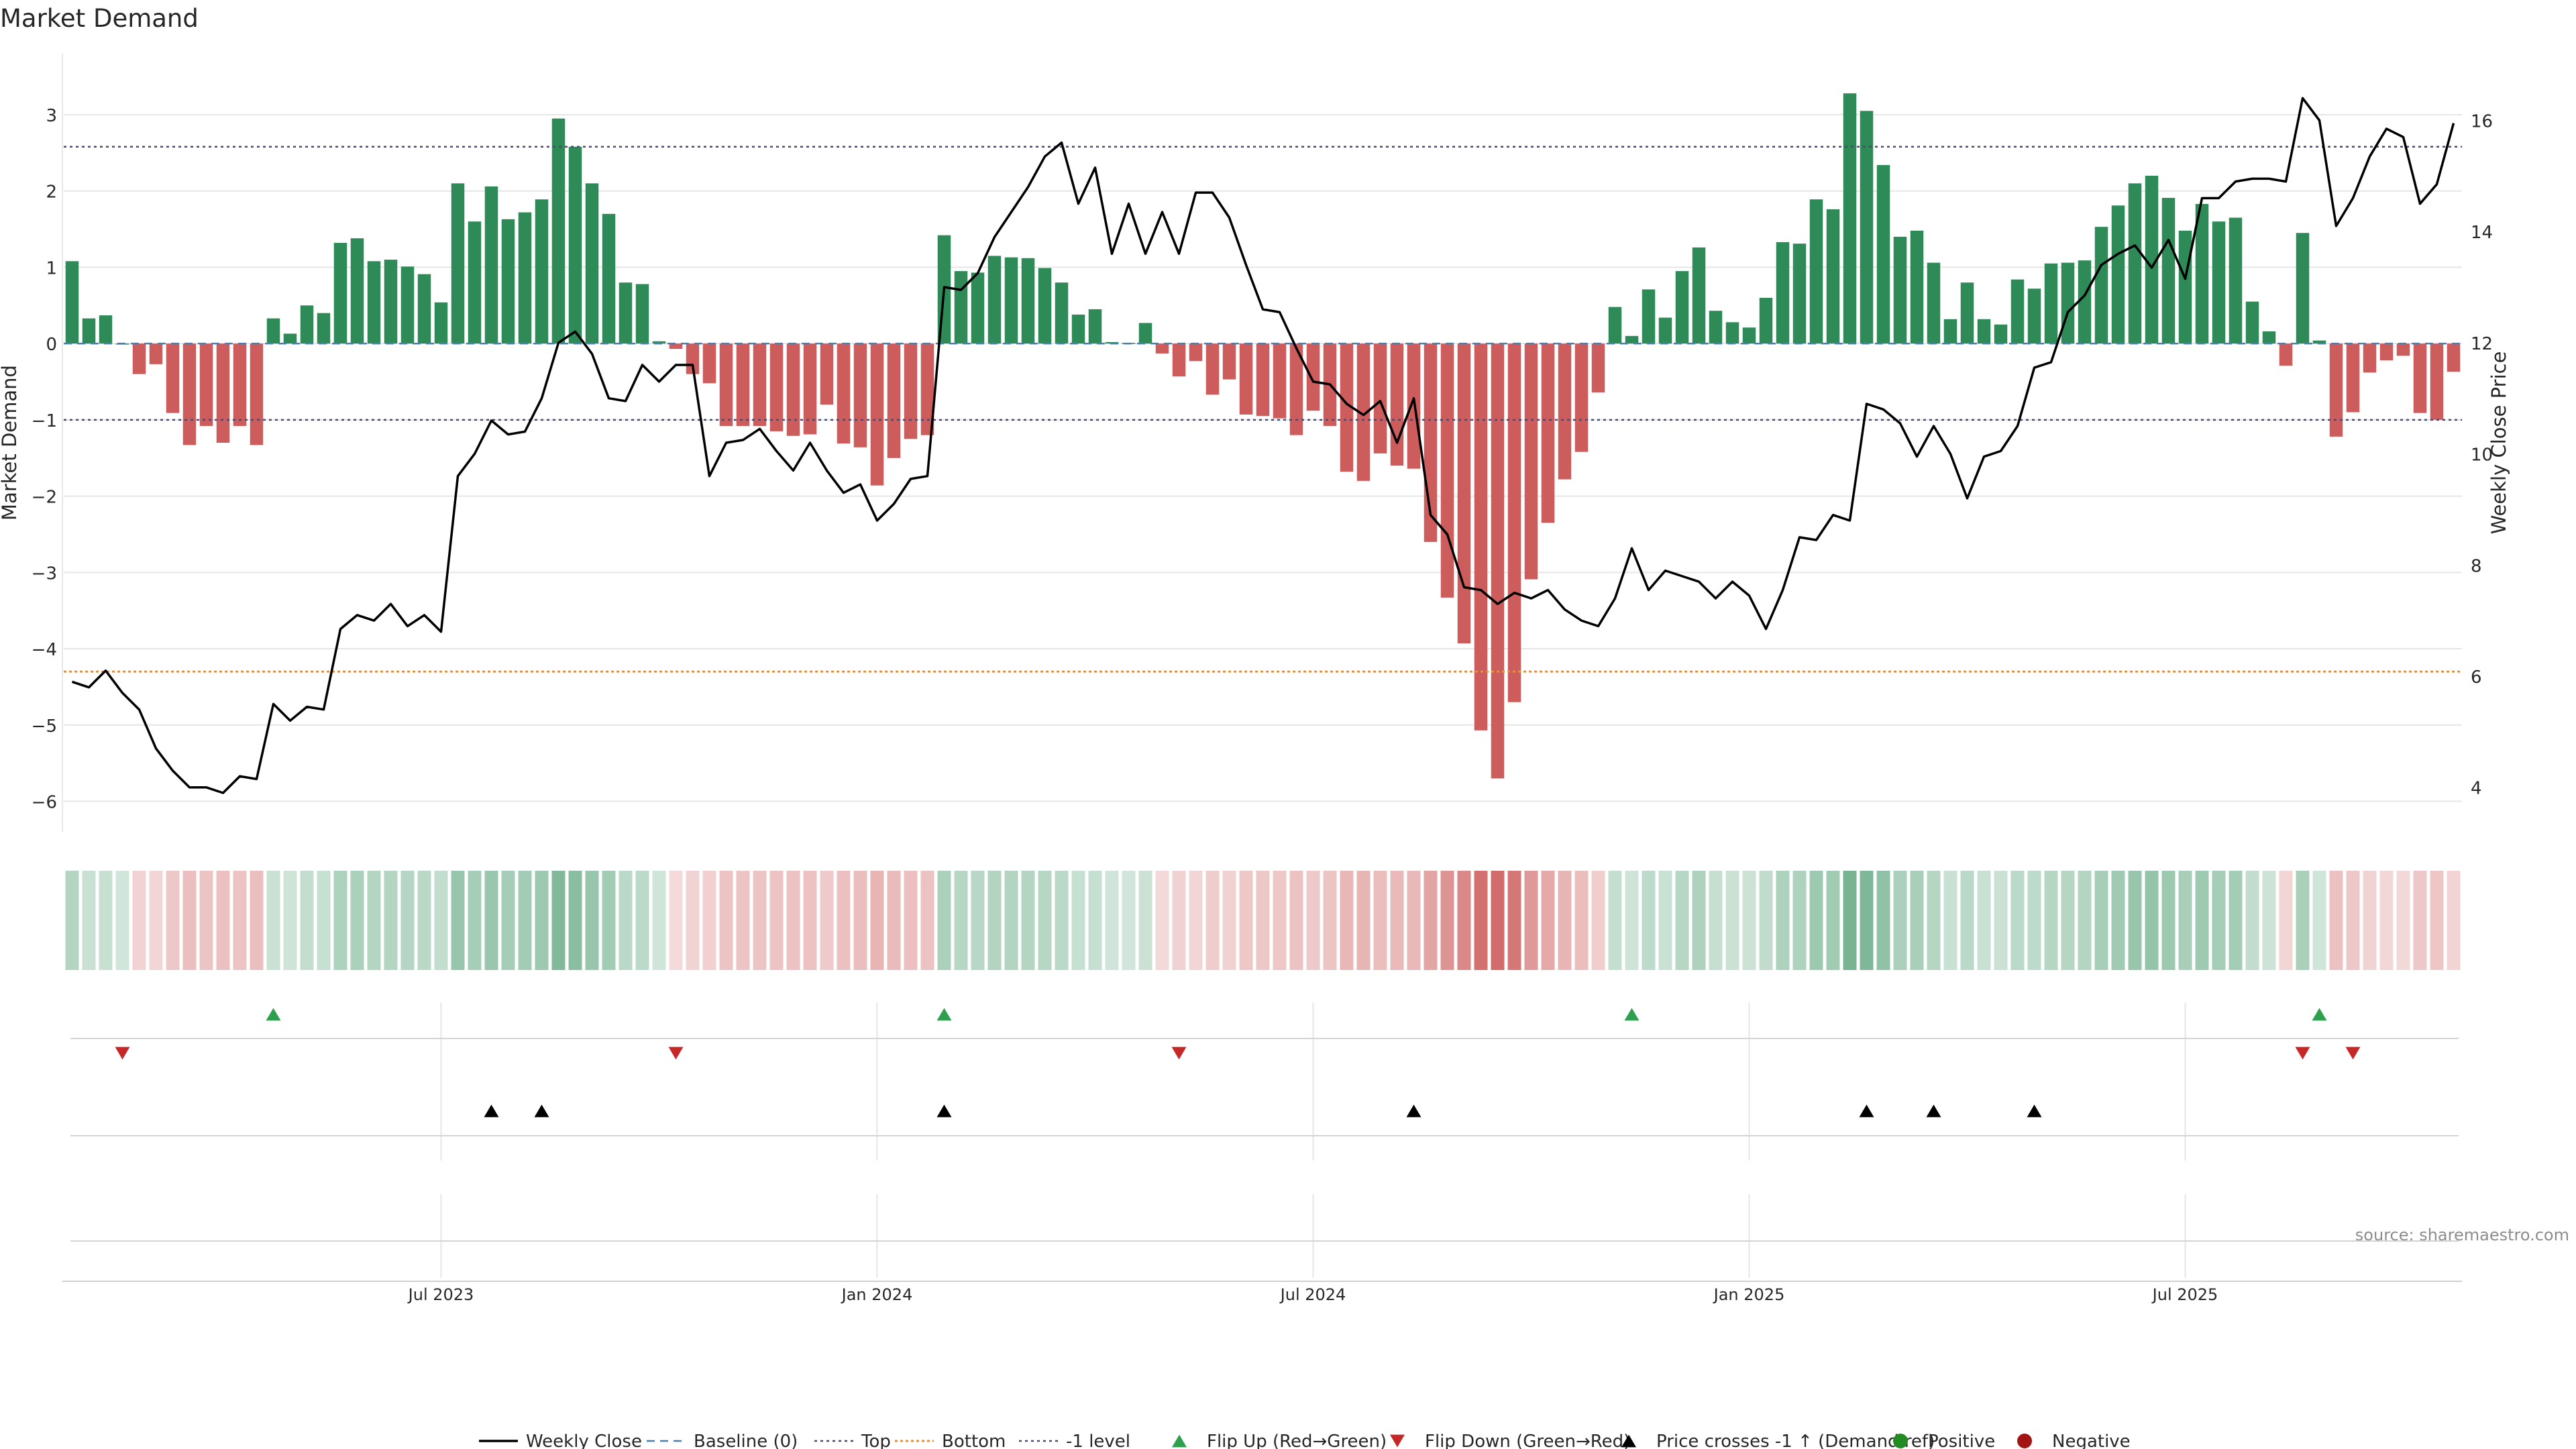 The image size is (2576, 1449). I want to click on legend-swatch, so click(2024, 1441).